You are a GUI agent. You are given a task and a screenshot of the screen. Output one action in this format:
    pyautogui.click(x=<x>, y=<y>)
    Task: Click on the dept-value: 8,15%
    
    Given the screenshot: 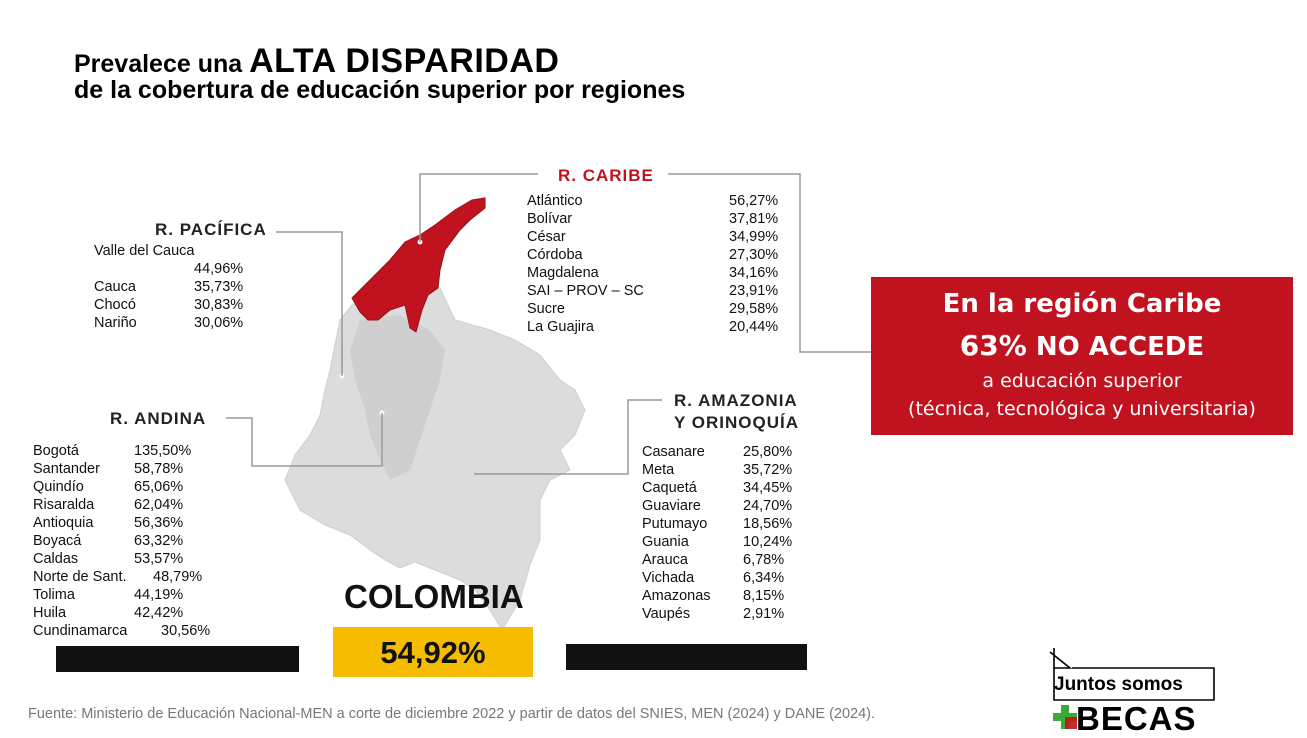 What is the action you would take?
    pyautogui.click(x=764, y=596)
    